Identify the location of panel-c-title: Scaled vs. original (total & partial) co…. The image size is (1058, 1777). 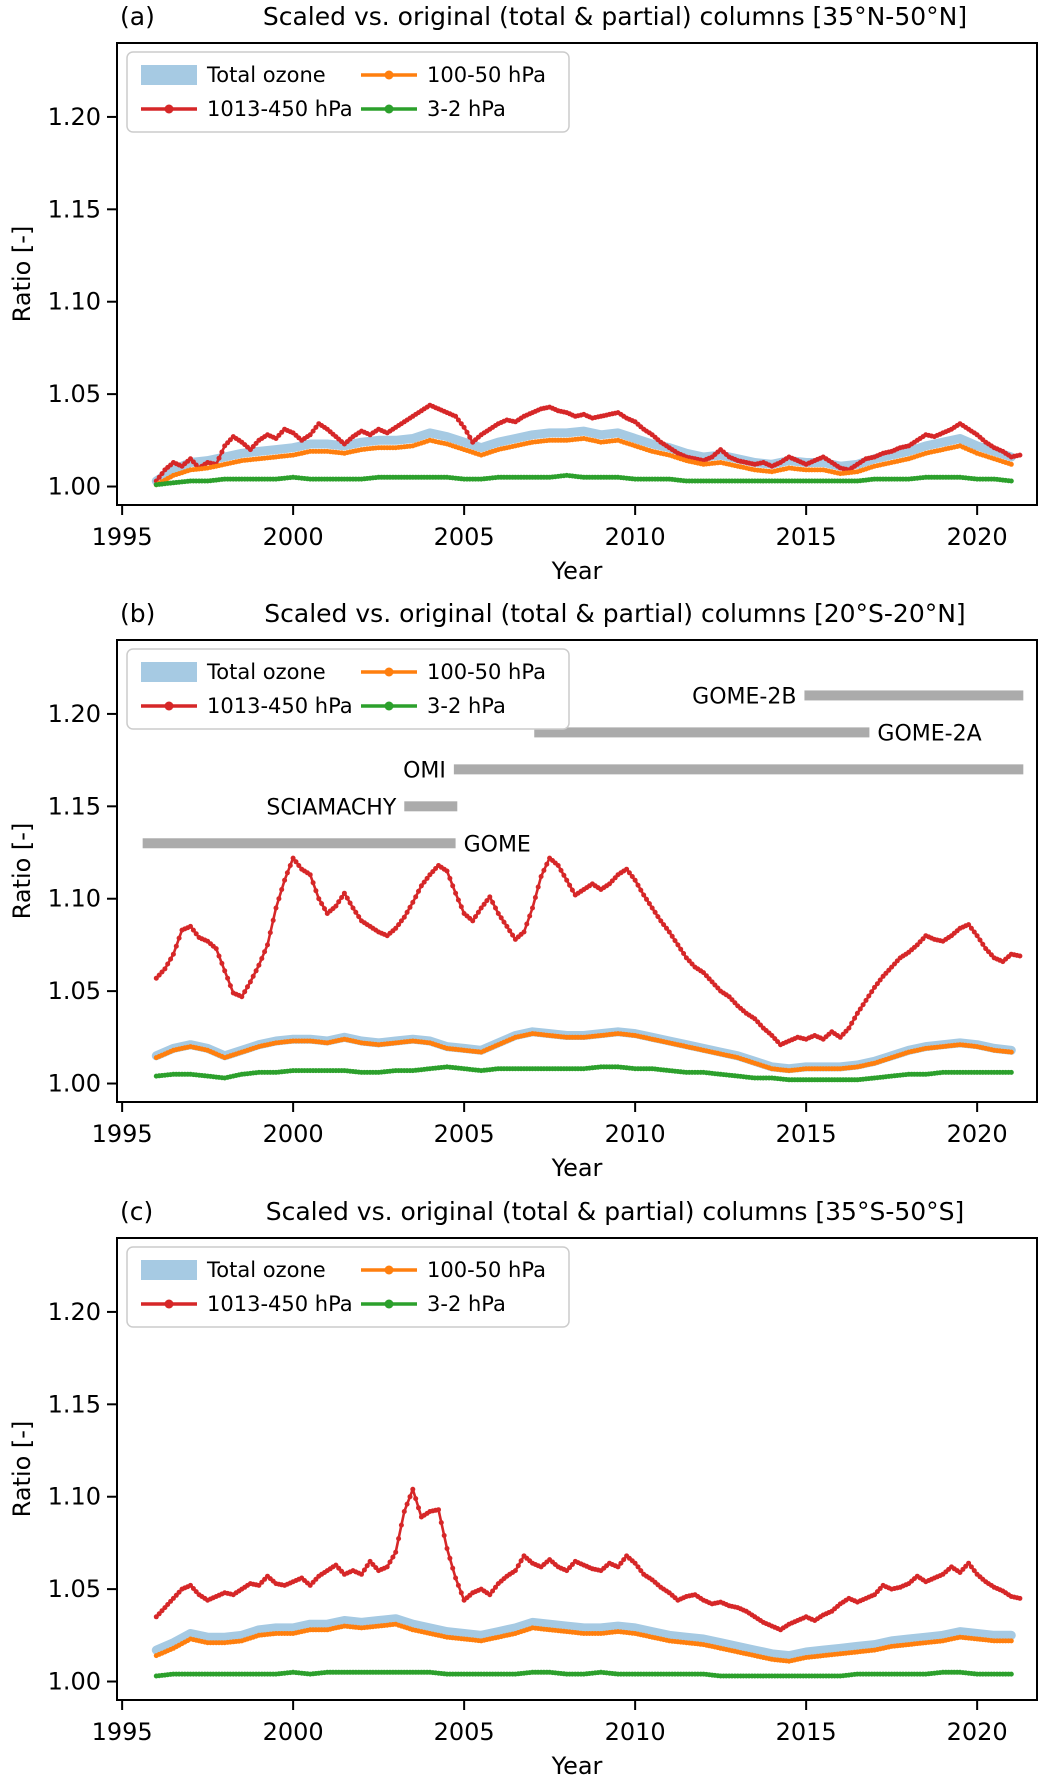
(615, 1211).